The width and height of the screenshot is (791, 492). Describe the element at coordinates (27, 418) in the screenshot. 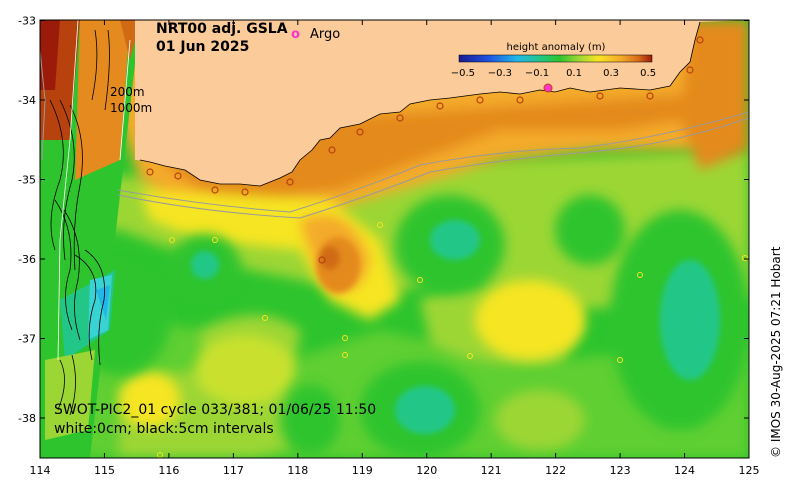

I see `y-tick-label: -38` at that location.